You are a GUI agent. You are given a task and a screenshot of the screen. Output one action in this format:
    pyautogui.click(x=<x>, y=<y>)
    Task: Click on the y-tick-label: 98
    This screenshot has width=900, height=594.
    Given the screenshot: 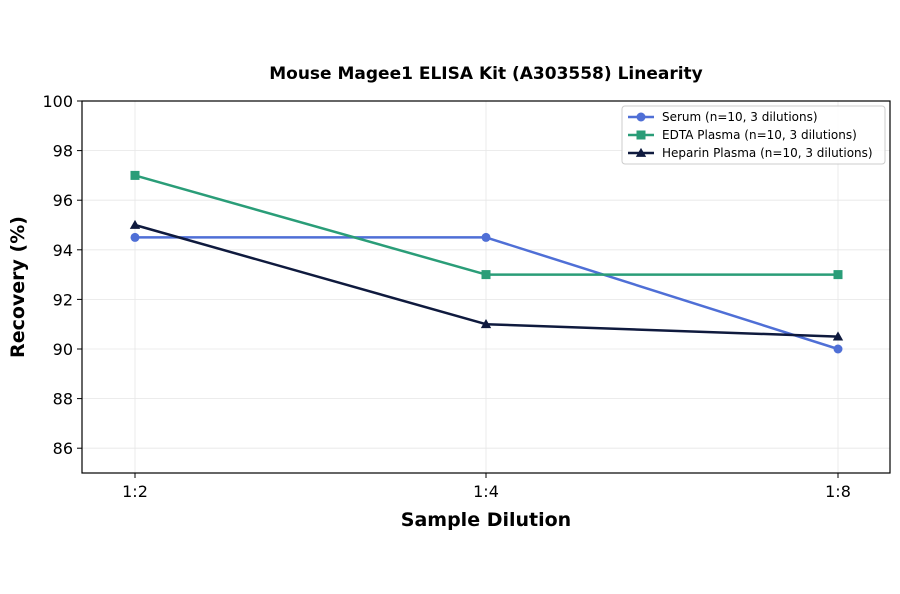 What is the action you would take?
    pyautogui.click(x=63, y=151)
    